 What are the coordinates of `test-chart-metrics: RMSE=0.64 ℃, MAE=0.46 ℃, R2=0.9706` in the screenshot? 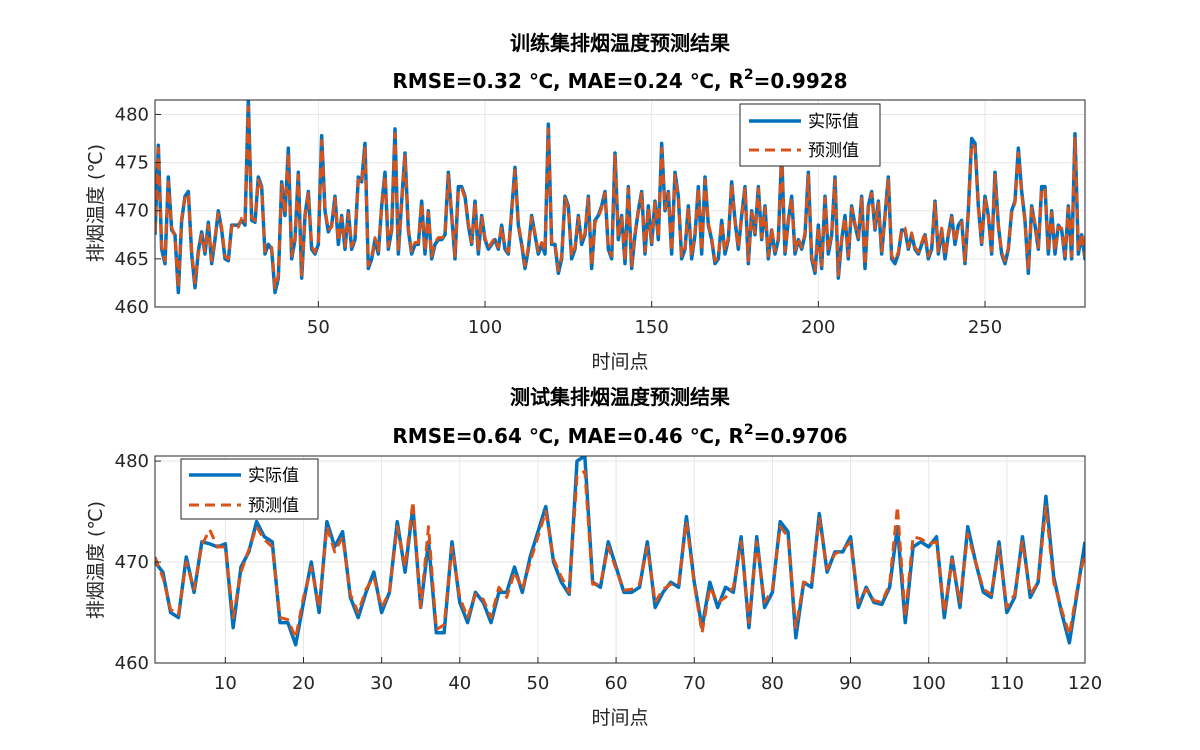 It's located at (619, 435).